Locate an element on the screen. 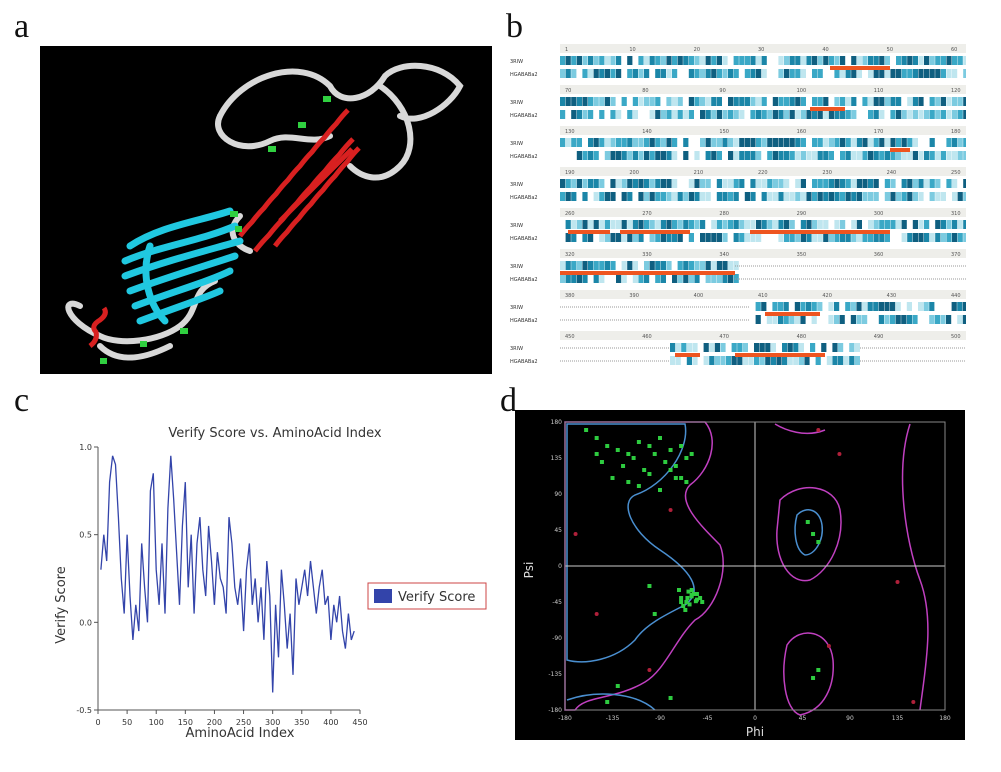  phi-tick-label: -180 is located at coordinates (565, 718).